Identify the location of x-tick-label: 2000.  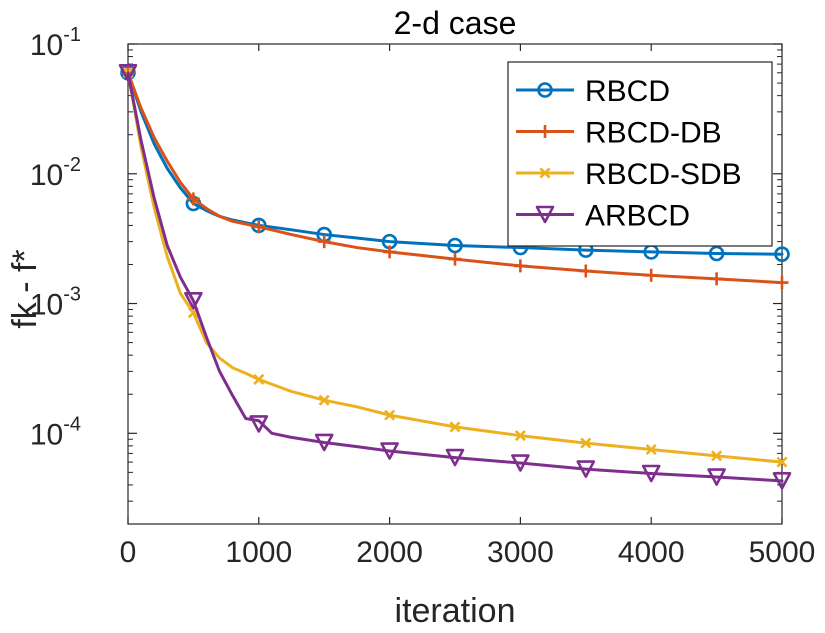
(389, 552).